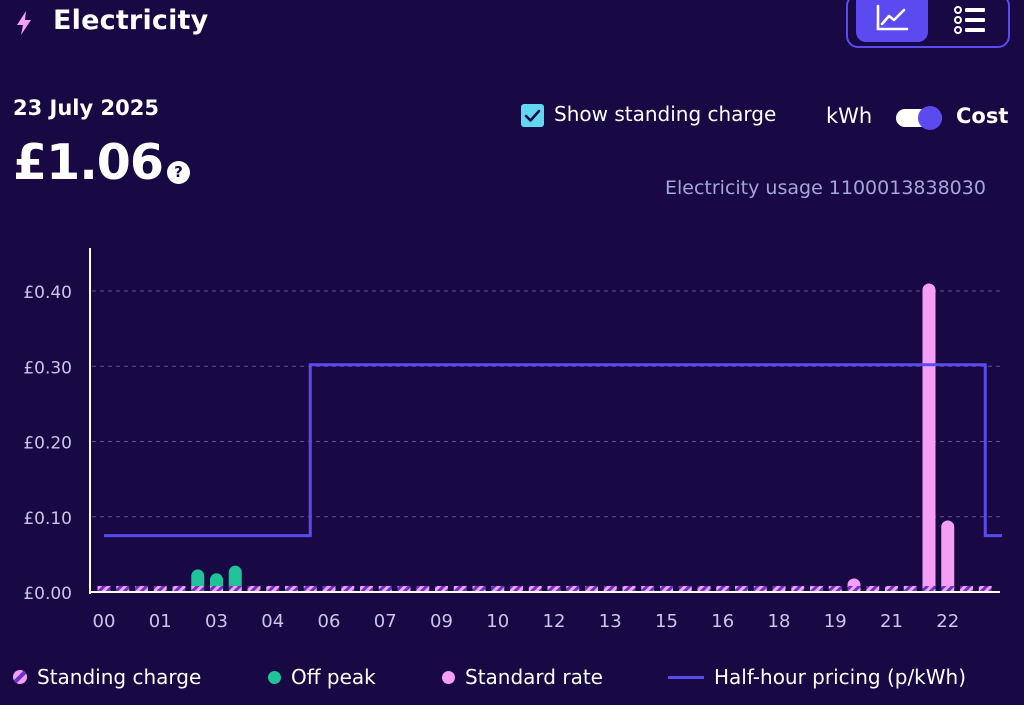  I want to click on y-tick-label: £0.10, so click(47, 519).